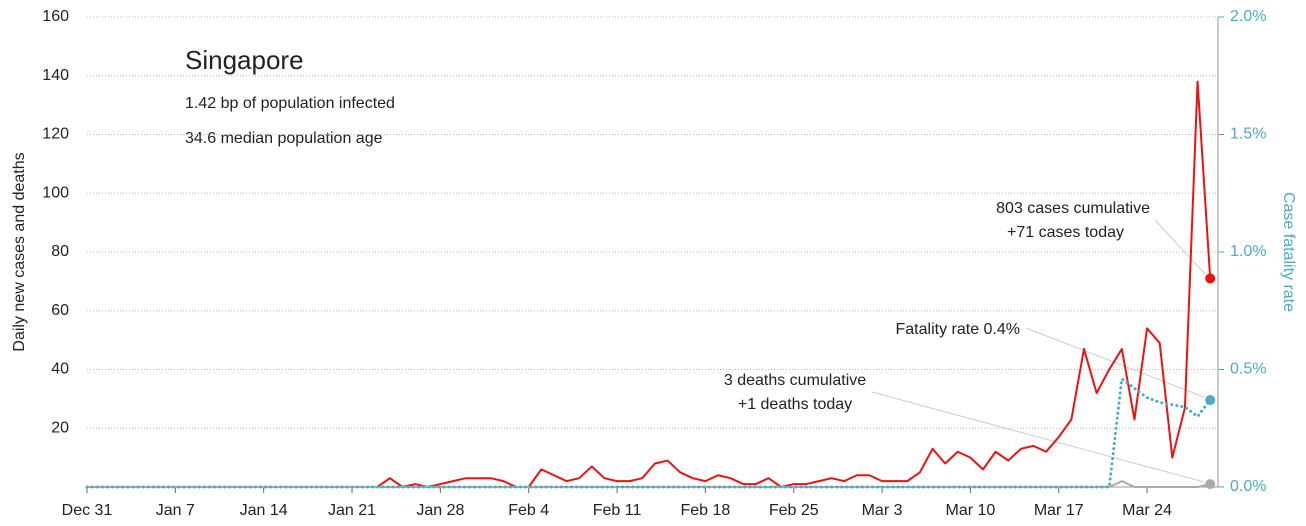 This screenshot has width=1306, height=526. Describe the element at coordinates (60, 427) in the screenshot. I see `y-tick-label: 20` at that location.